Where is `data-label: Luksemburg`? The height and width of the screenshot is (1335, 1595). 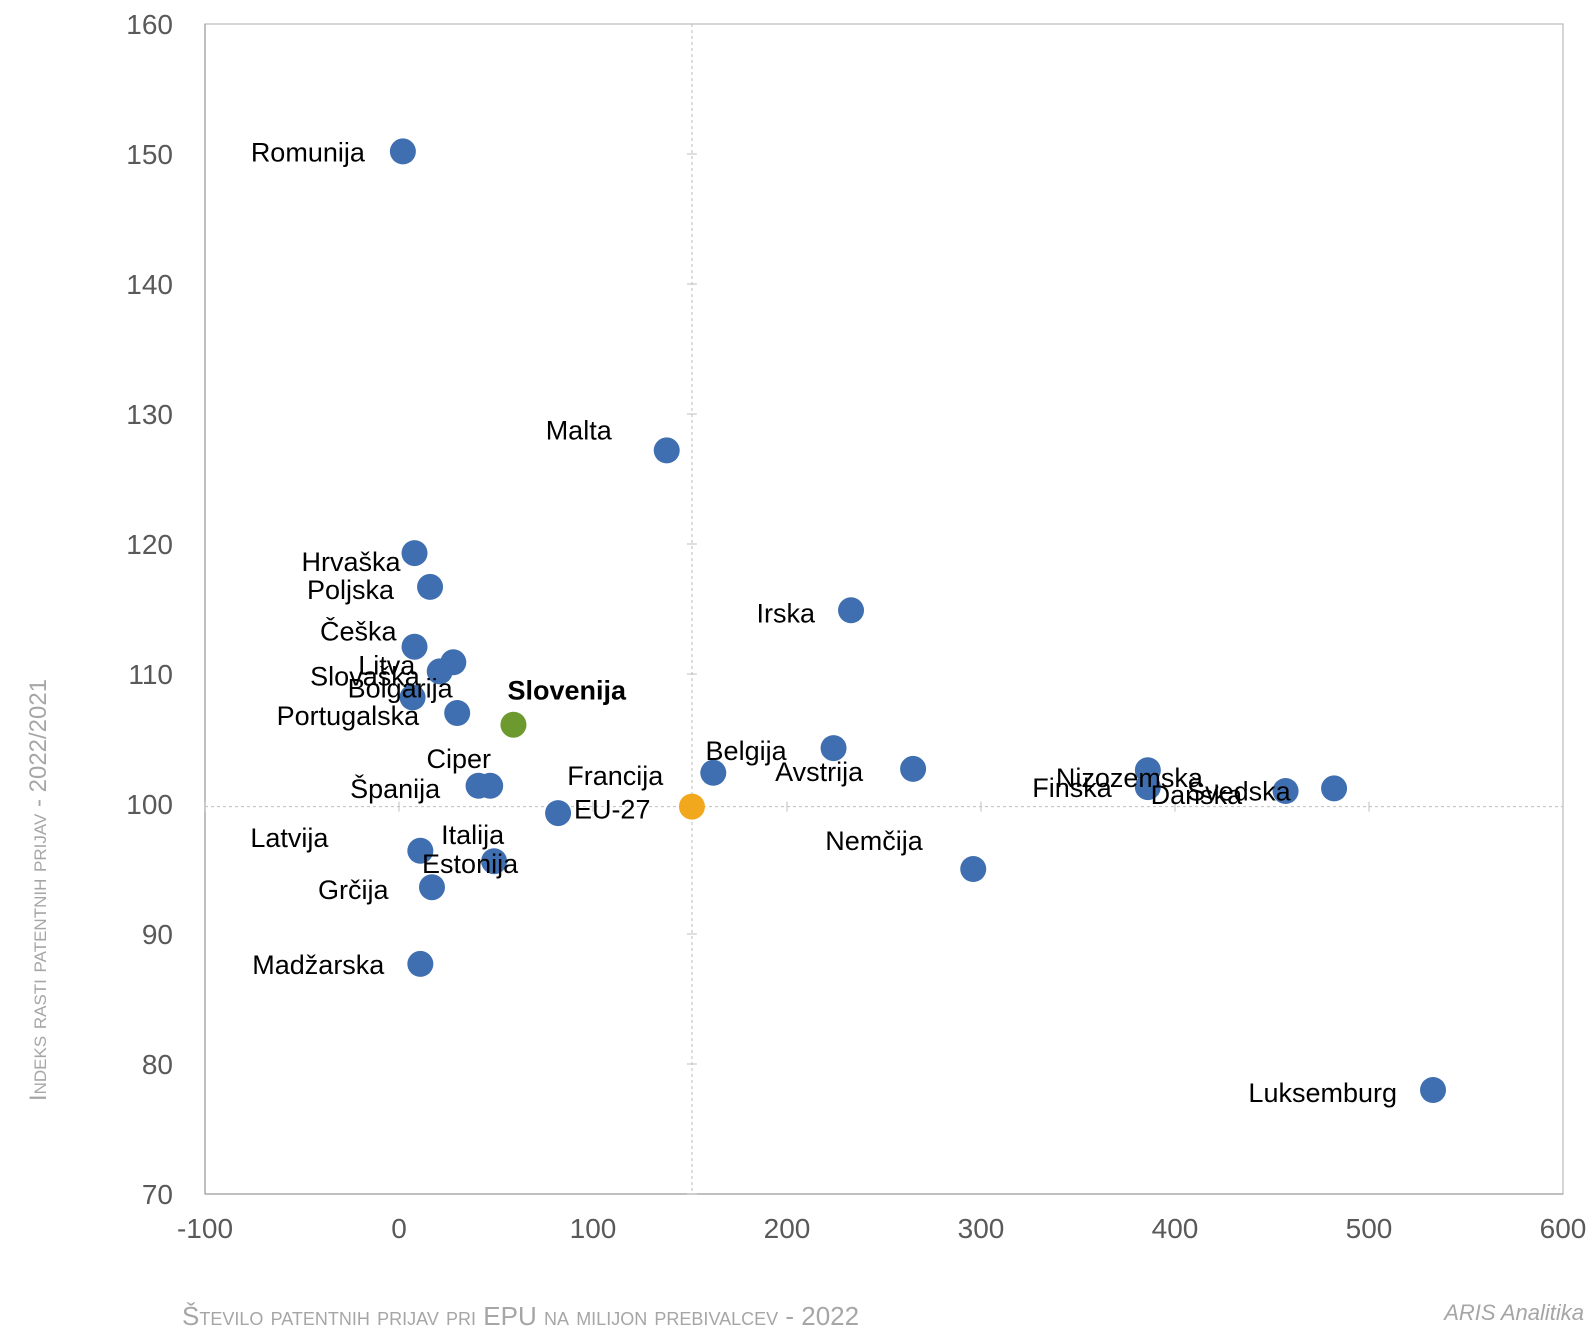
data-label: Luksemburg is located at coordinates (1322, 1093).